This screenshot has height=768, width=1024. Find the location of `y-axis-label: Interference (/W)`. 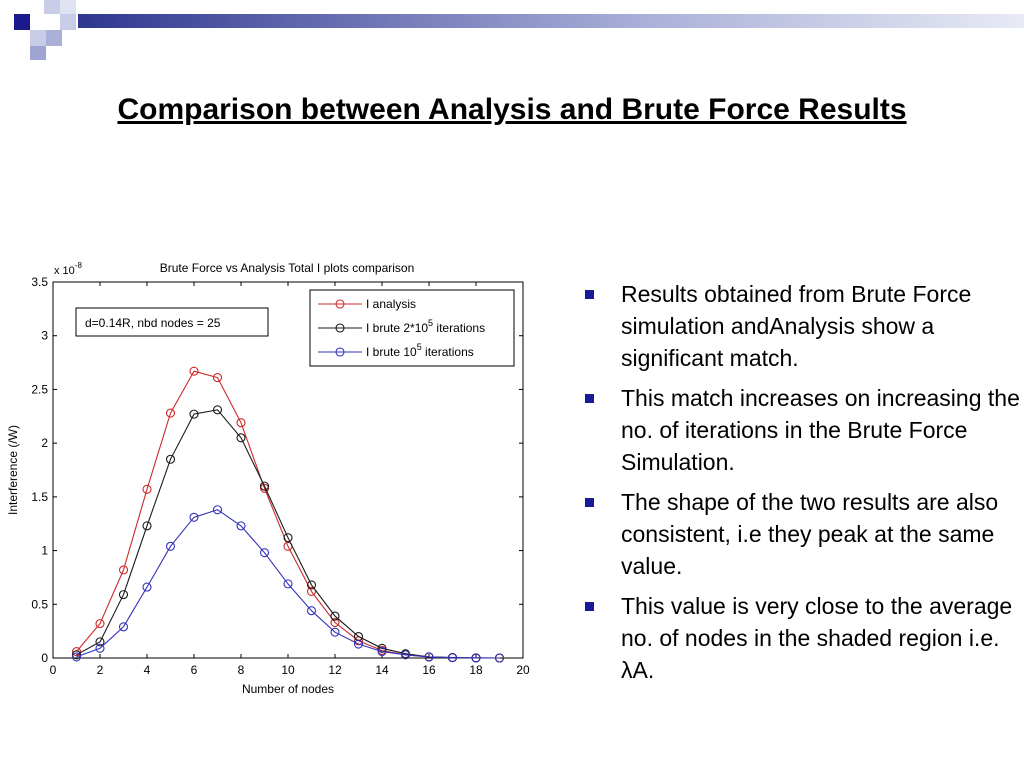

y-axis-label: Interference (/W) is located at coordinates (13, 470).